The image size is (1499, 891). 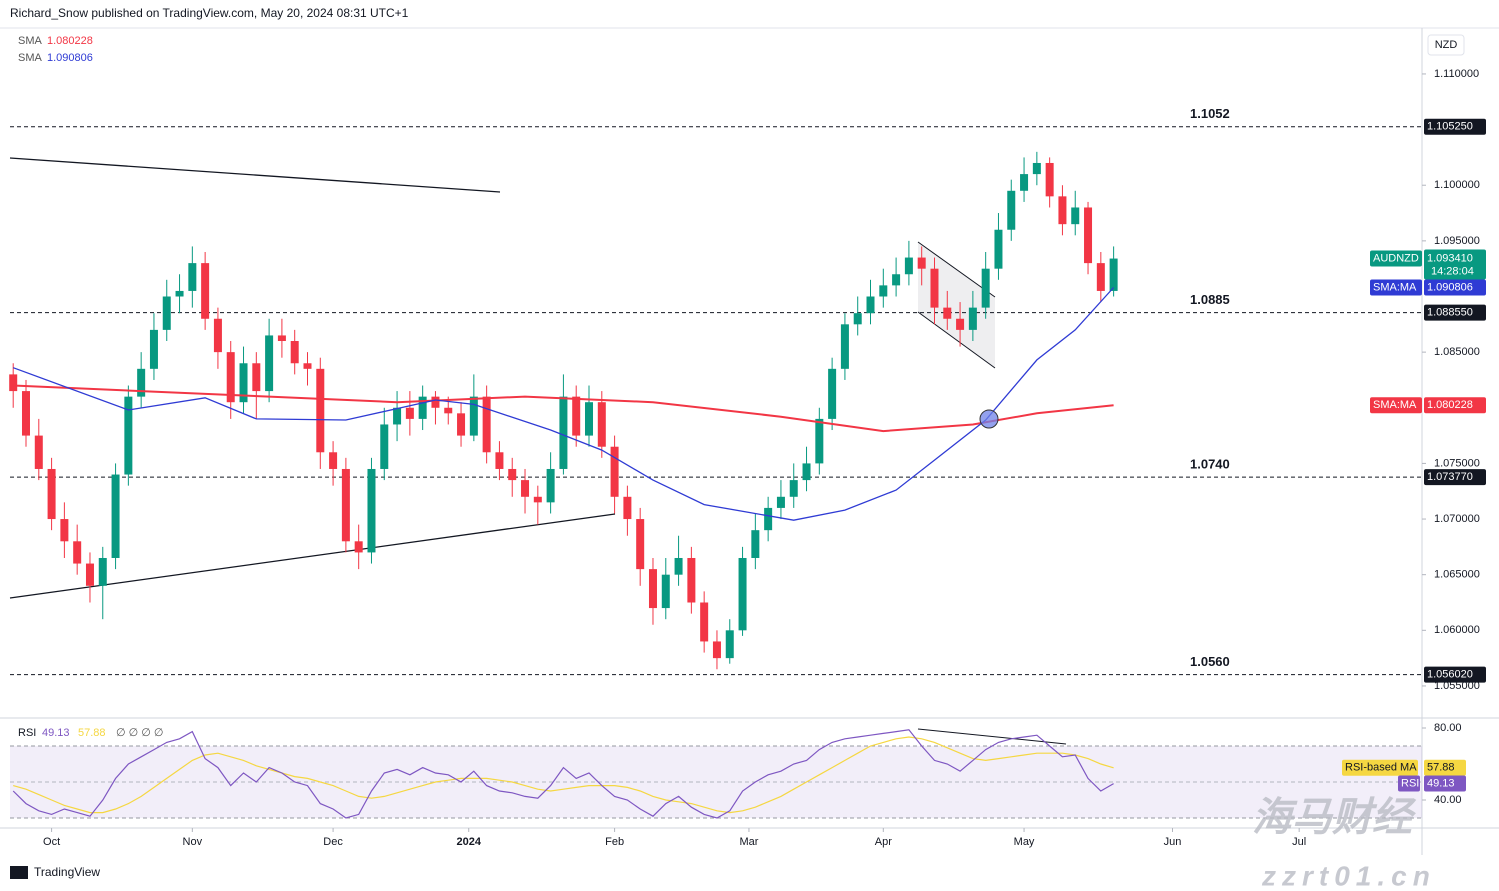 What do you see at coordinates (92, 733) in the screenshot?
I see `rsi-legend-value: 57.88` at bounding box center [92, 733].